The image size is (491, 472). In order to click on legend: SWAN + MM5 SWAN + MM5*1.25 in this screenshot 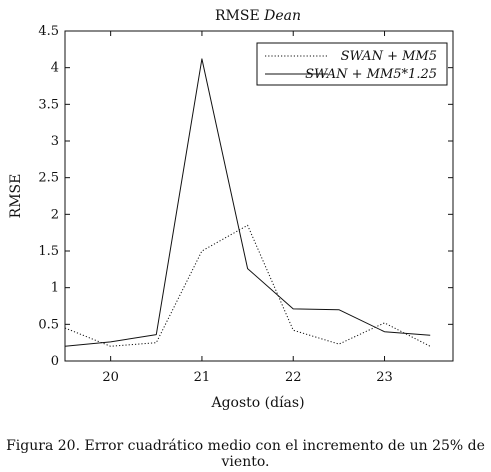, I will do `click(352, 64)`.